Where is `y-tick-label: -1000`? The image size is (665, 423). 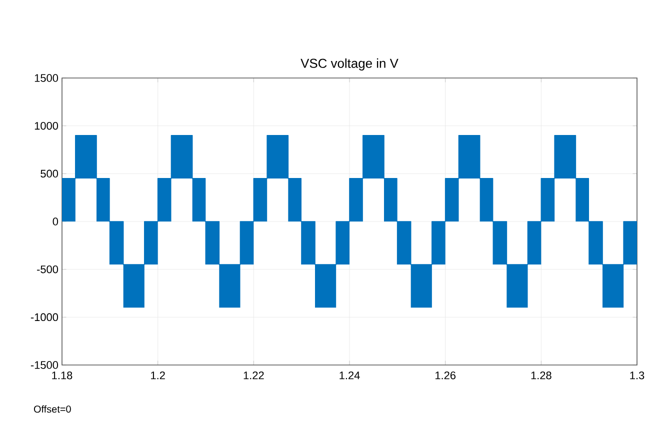
y-tick-label: -1000 is located at coordinates (44, 317).